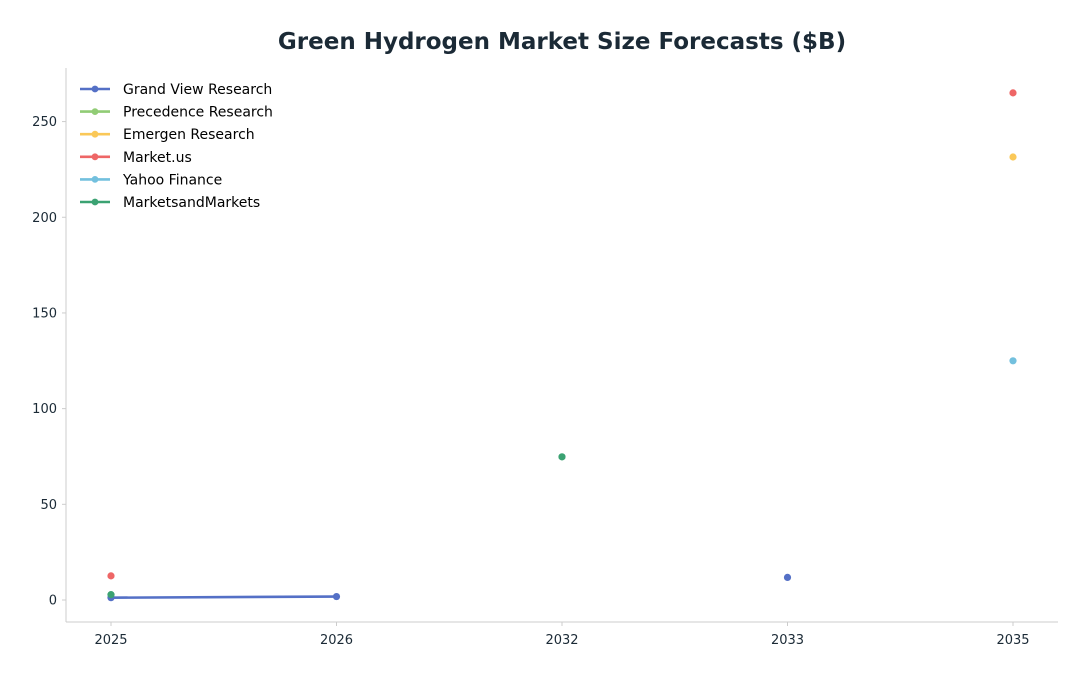  What do you see at coordinates (44, 218) in the screenshot?
I see `y-tick-label: 200` at bounding box center [44, 218].